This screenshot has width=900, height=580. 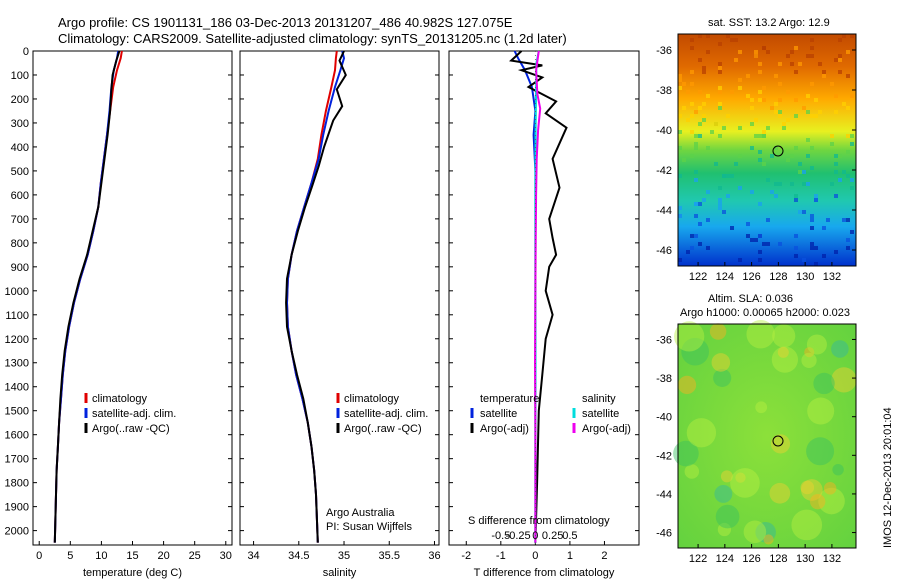 I want to click on sst-map-frame, so click(x=767, y=150).